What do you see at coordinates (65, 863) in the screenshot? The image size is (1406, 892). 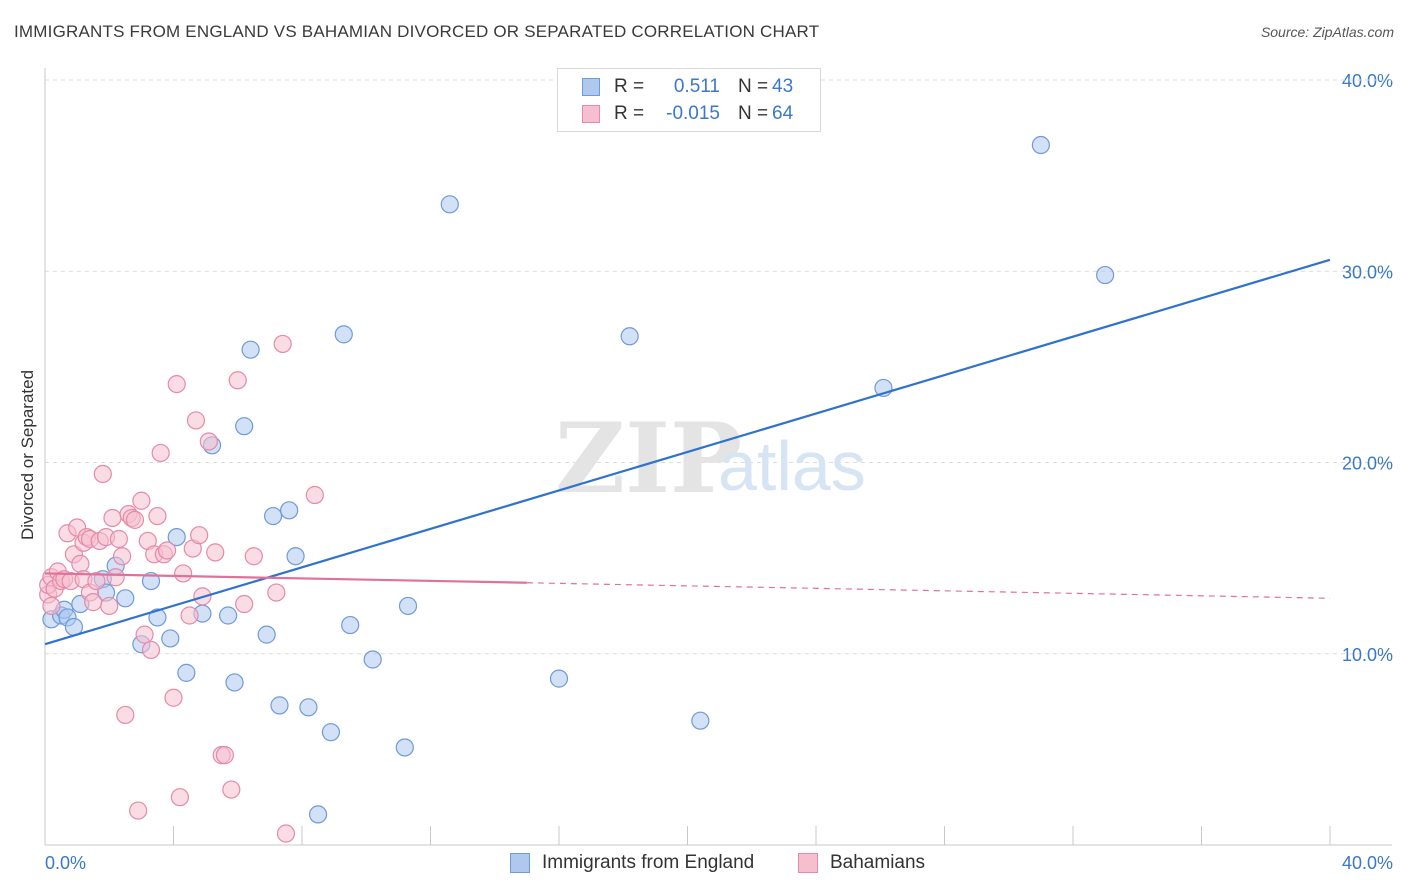 I see `x-tick-label: 0.0%` at bounding box center [65, 863].